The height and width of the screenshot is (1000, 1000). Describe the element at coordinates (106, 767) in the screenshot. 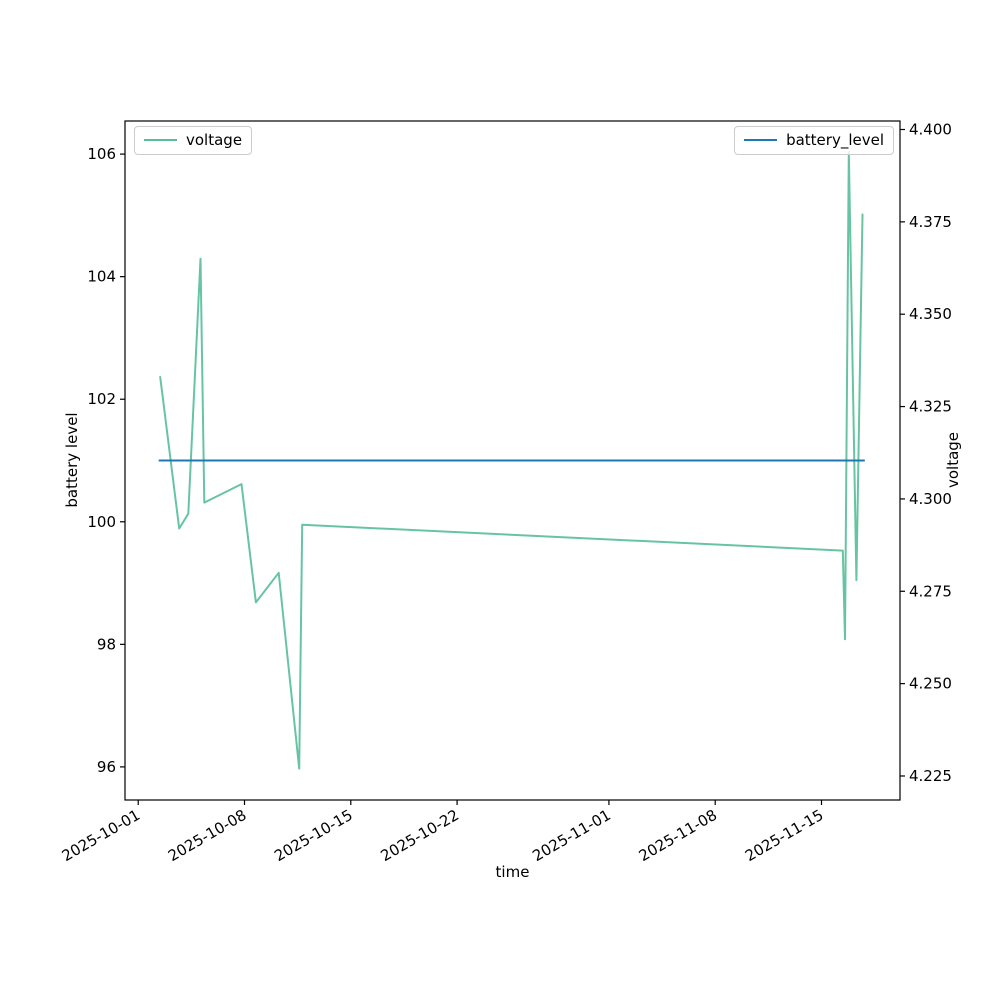

I see `y-left-tick-label: 96` at that location.